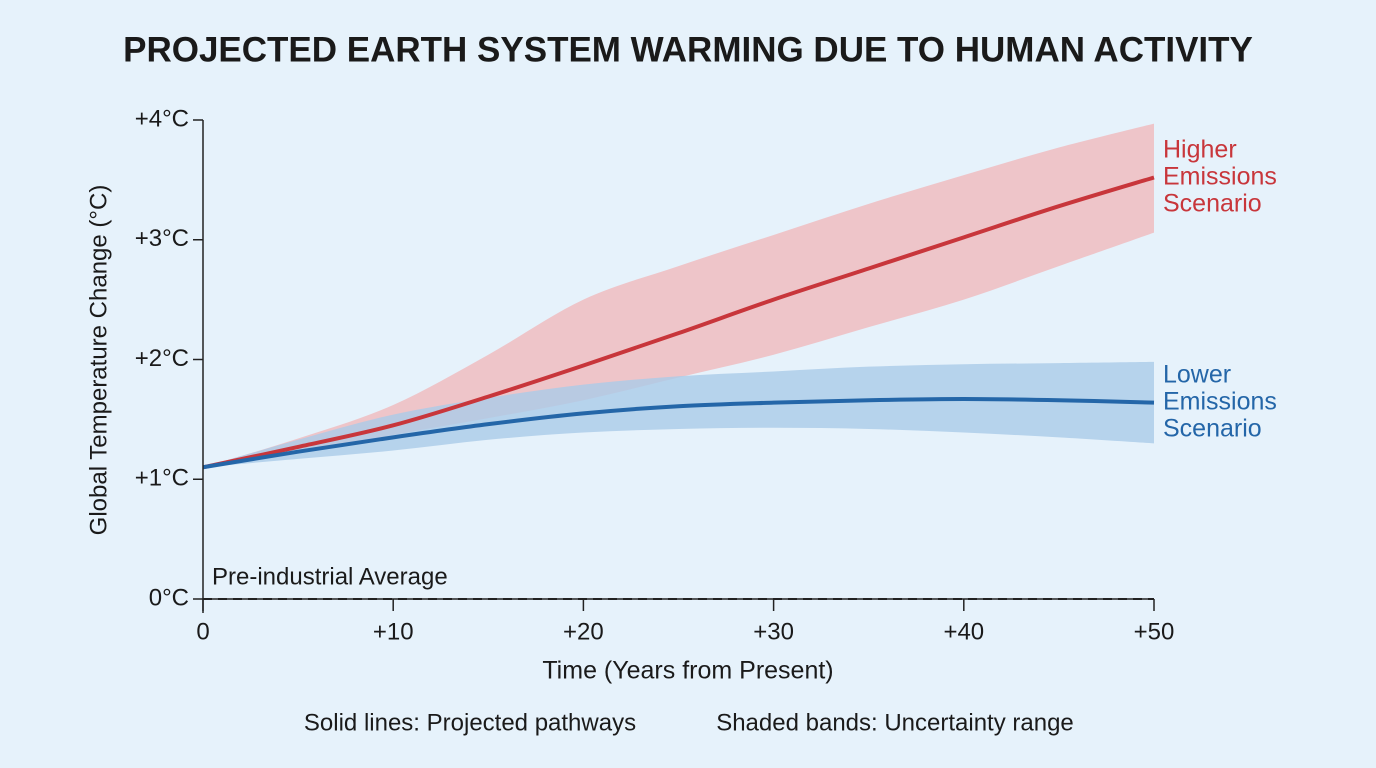 This screenshot has height=768, width=1376. Describe the element at coordinates (1223, 401) in the screenshot. I see `legend-label: Lower Emissions Scenario` at that location.